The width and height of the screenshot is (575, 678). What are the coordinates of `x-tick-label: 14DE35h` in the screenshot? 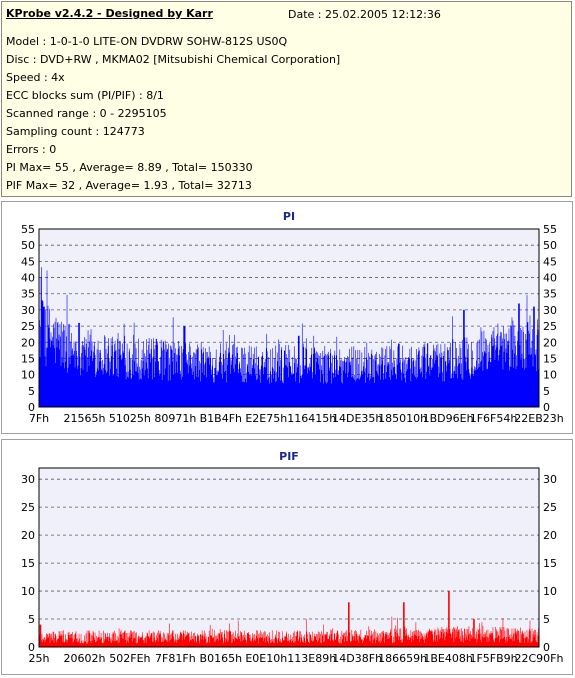 It's located at (357, 418).